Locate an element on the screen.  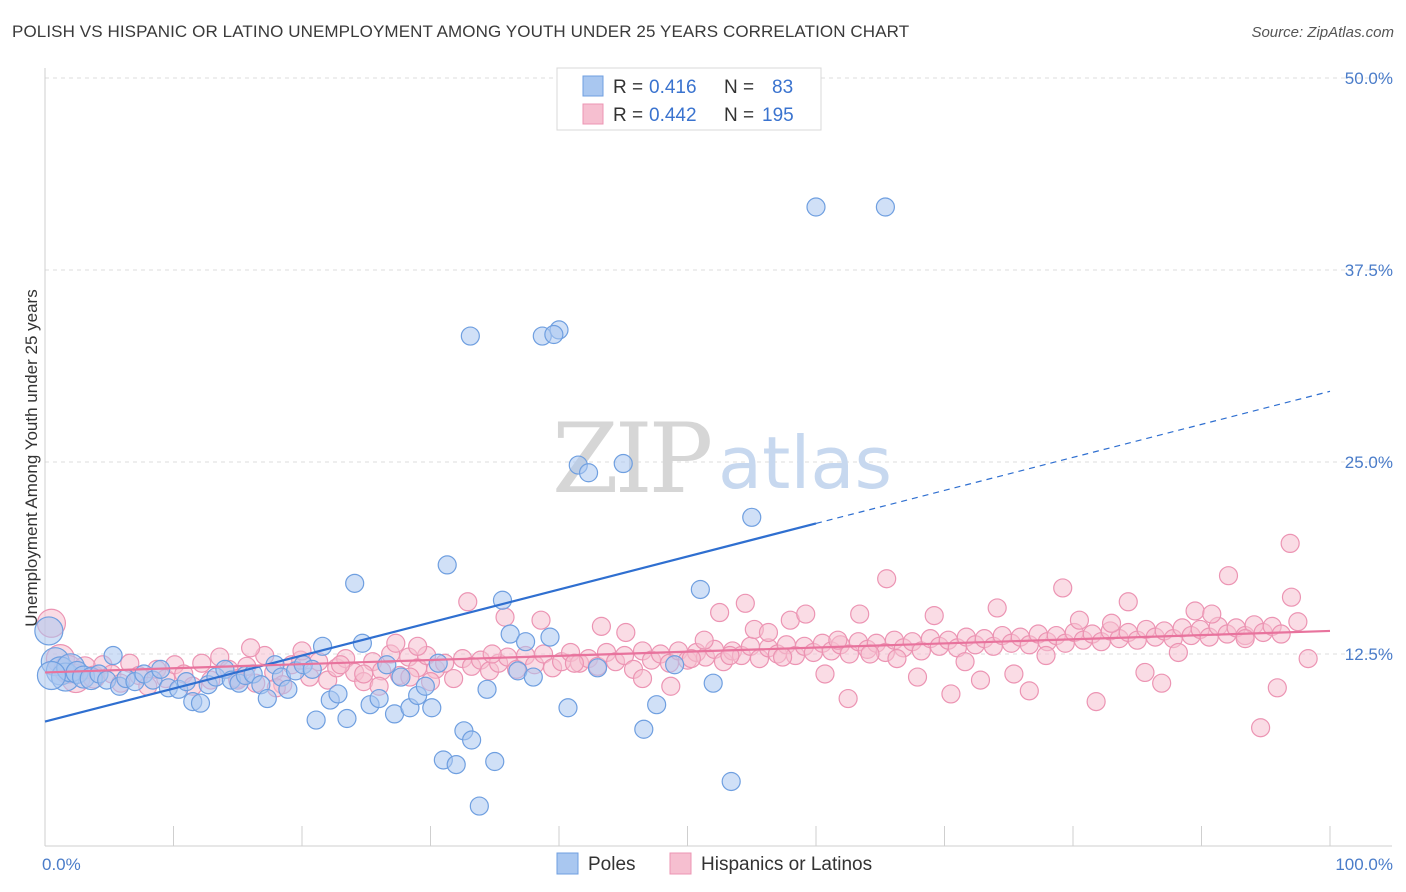
legend-r-label-poles: R = is located at coordinates (628, 87).